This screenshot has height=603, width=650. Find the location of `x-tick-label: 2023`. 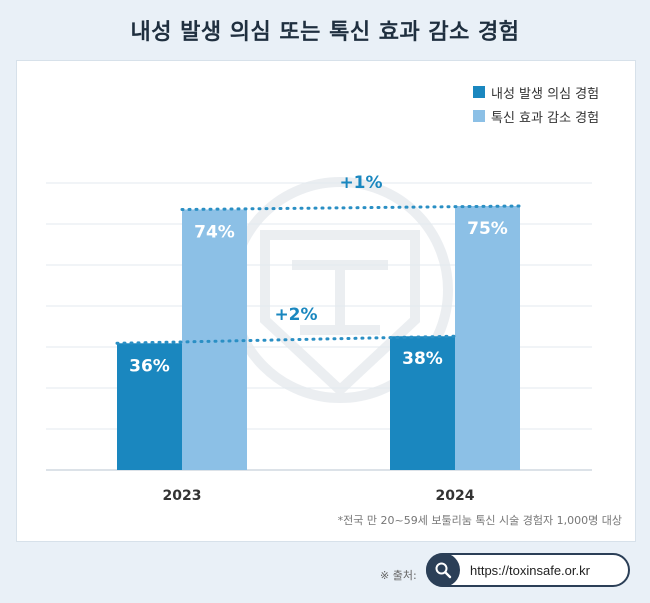

x-tick-label: 2023 is located at coordinates (182, 496).